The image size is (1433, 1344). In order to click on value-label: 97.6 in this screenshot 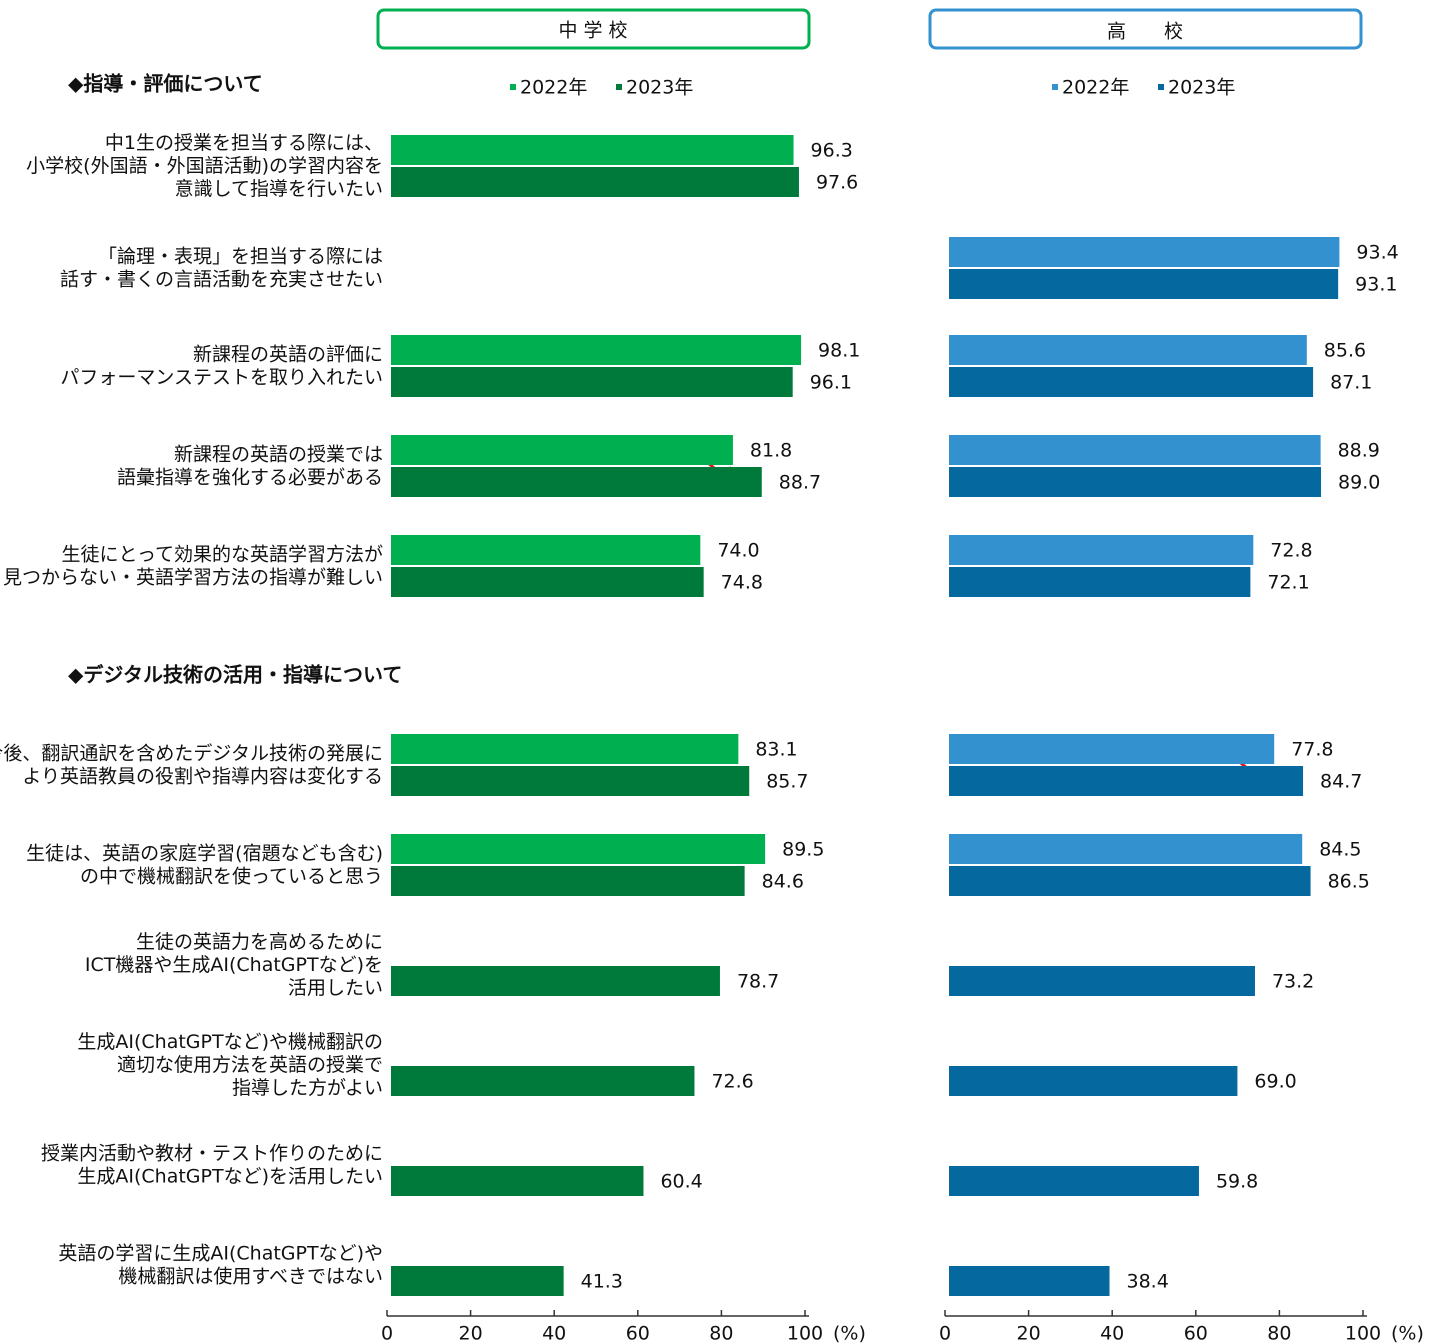, I will do `click(837, 183)`.